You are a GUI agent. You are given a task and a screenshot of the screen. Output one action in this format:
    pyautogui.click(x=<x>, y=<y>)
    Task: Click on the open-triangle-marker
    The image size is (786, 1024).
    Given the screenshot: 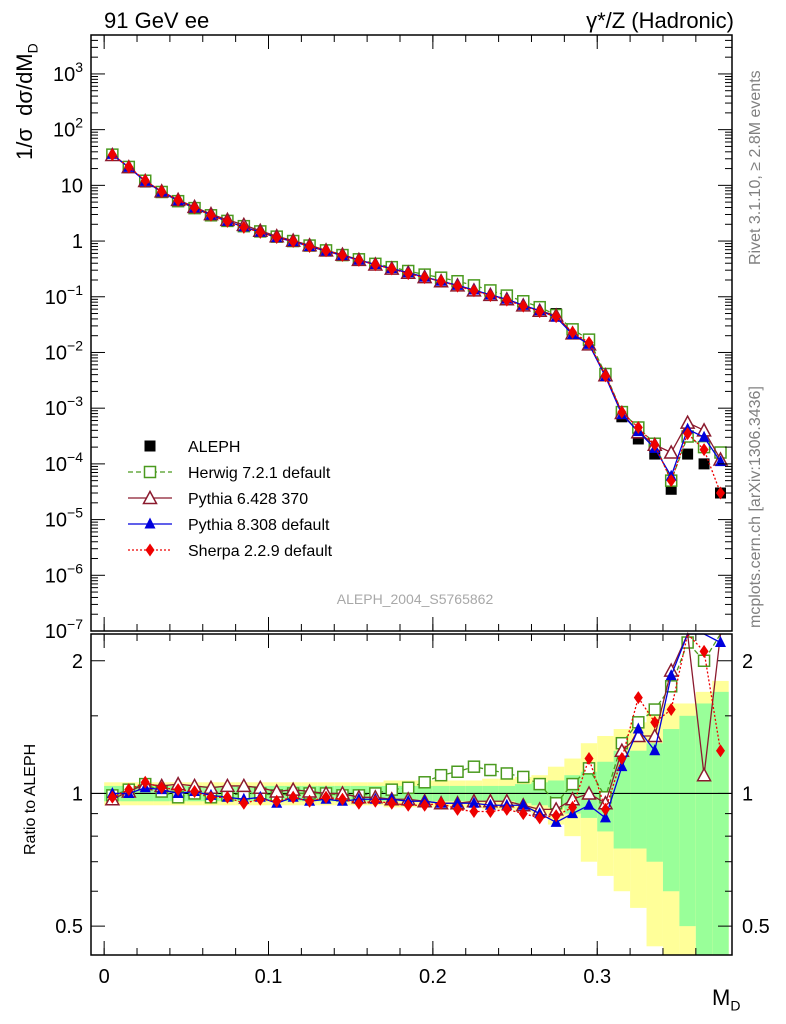 What is the action you would take?
    pyautogui.click(x=150, y=497)
    